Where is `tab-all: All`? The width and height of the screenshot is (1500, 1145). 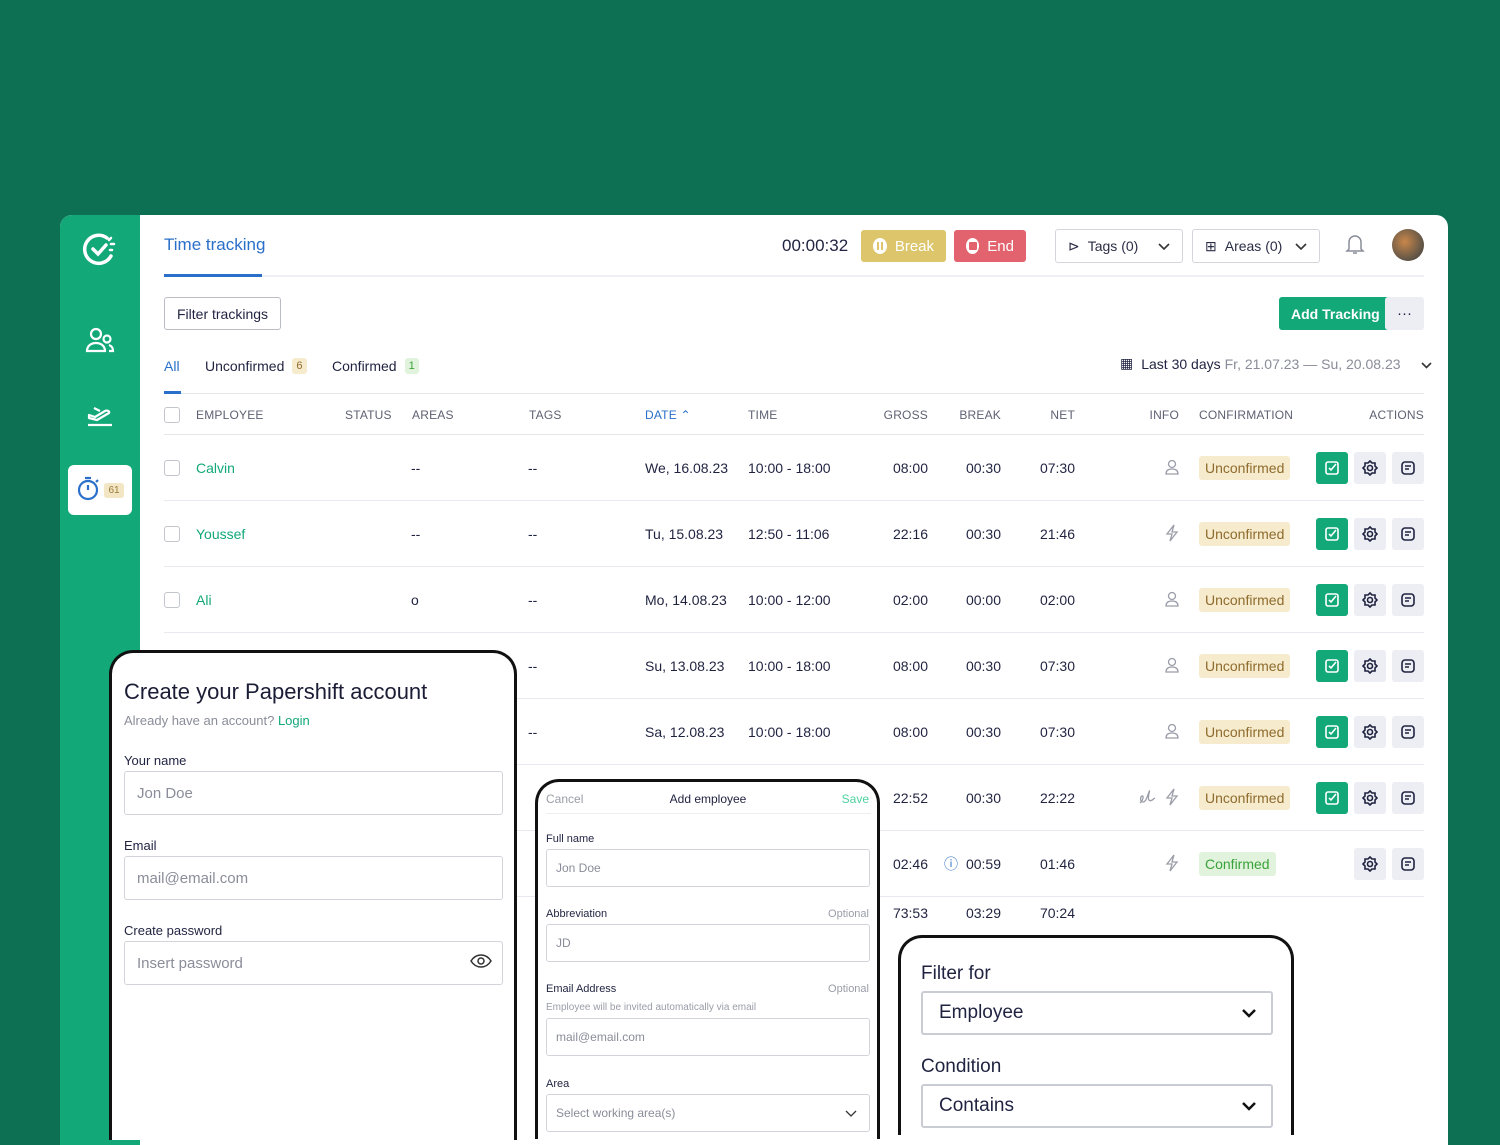 tab-all: All is located at coordinates (172, 366).